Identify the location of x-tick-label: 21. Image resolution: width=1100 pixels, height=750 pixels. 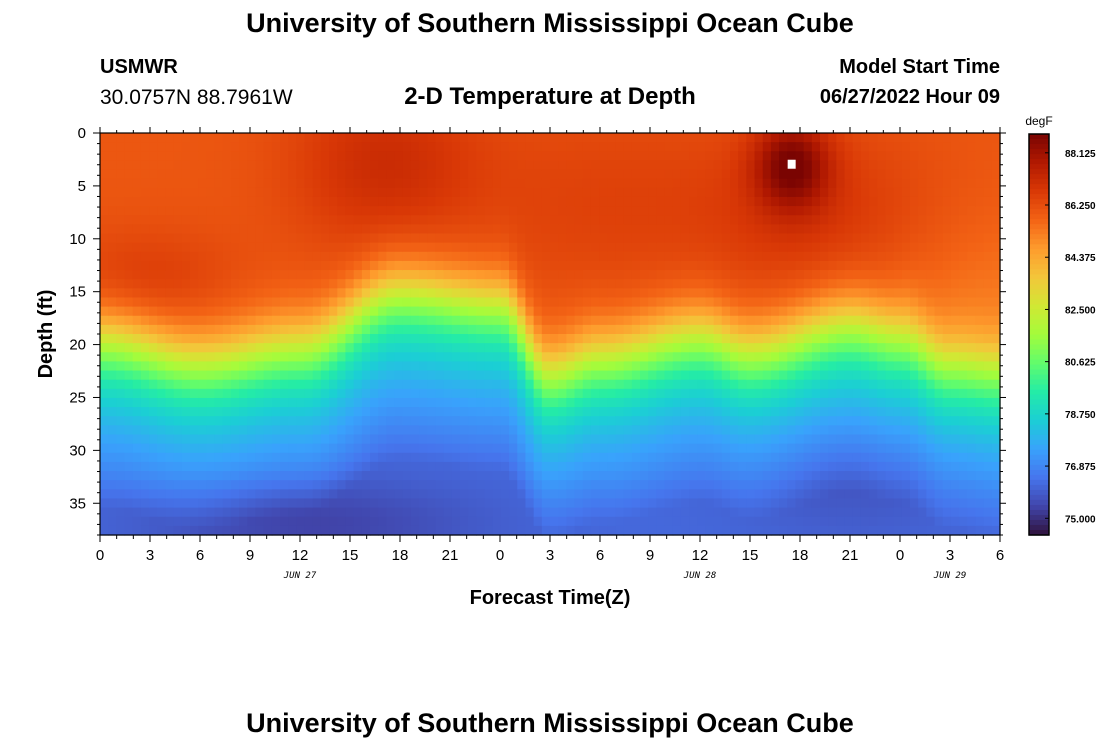
(850, 555).